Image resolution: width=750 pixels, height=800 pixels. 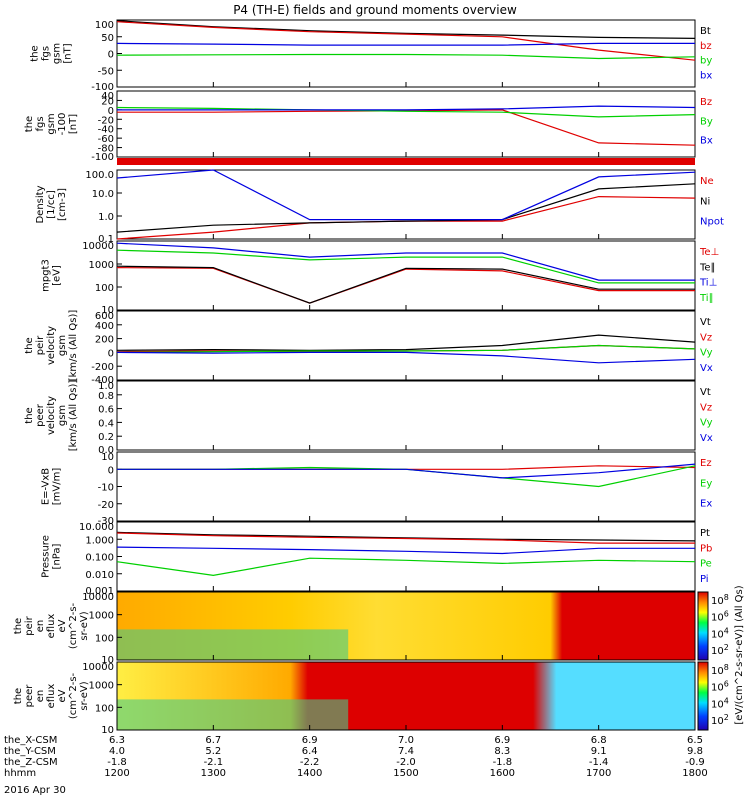 I want to click on y-tick-label: 0.8, so click(x=106, y=396).